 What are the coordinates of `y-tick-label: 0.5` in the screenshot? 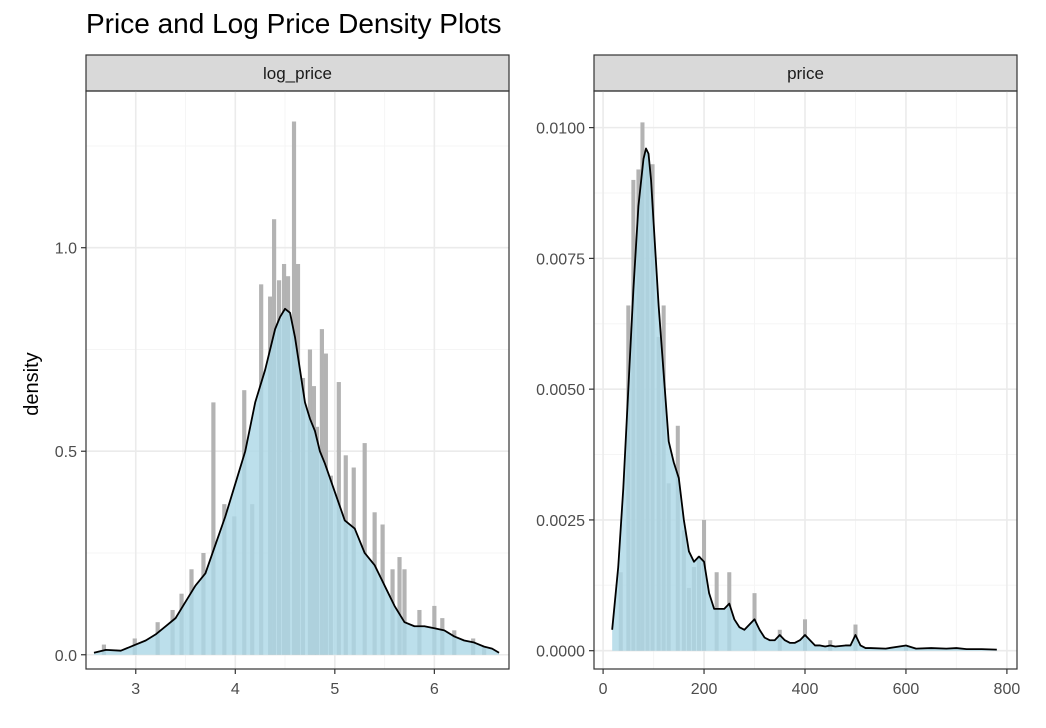 It's located at (66, 452).